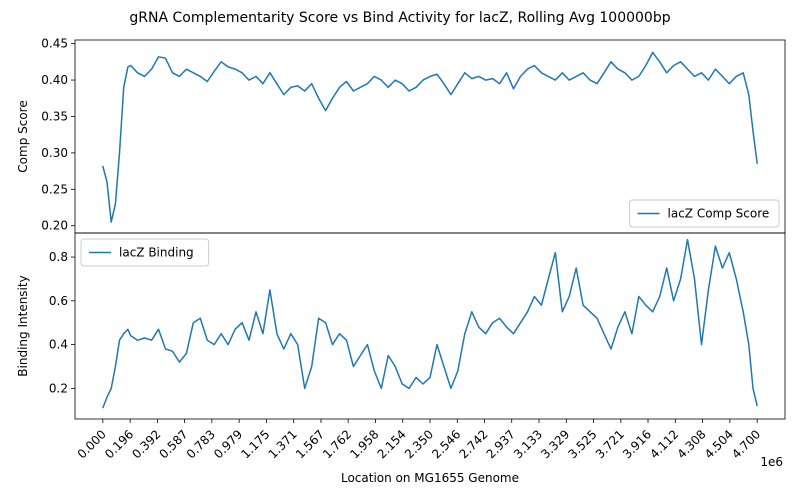 The width and height of the screenshot is (800, 500). I want to click on top-ytick-label: 0.45, so click(54, 44).